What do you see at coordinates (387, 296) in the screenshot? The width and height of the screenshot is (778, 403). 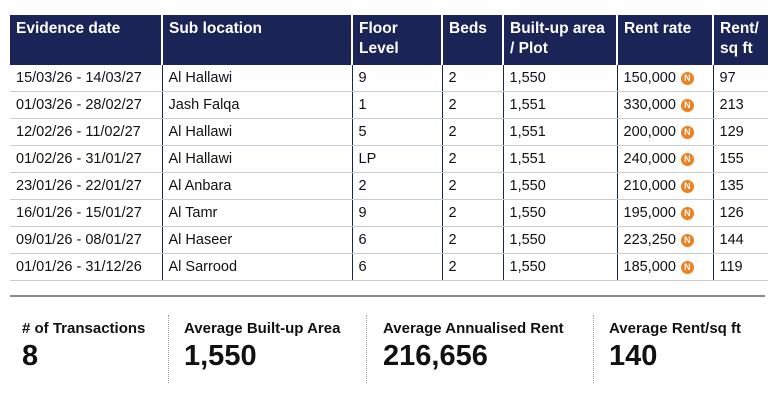 I see `section-divider` at bounding box center [387, 296].